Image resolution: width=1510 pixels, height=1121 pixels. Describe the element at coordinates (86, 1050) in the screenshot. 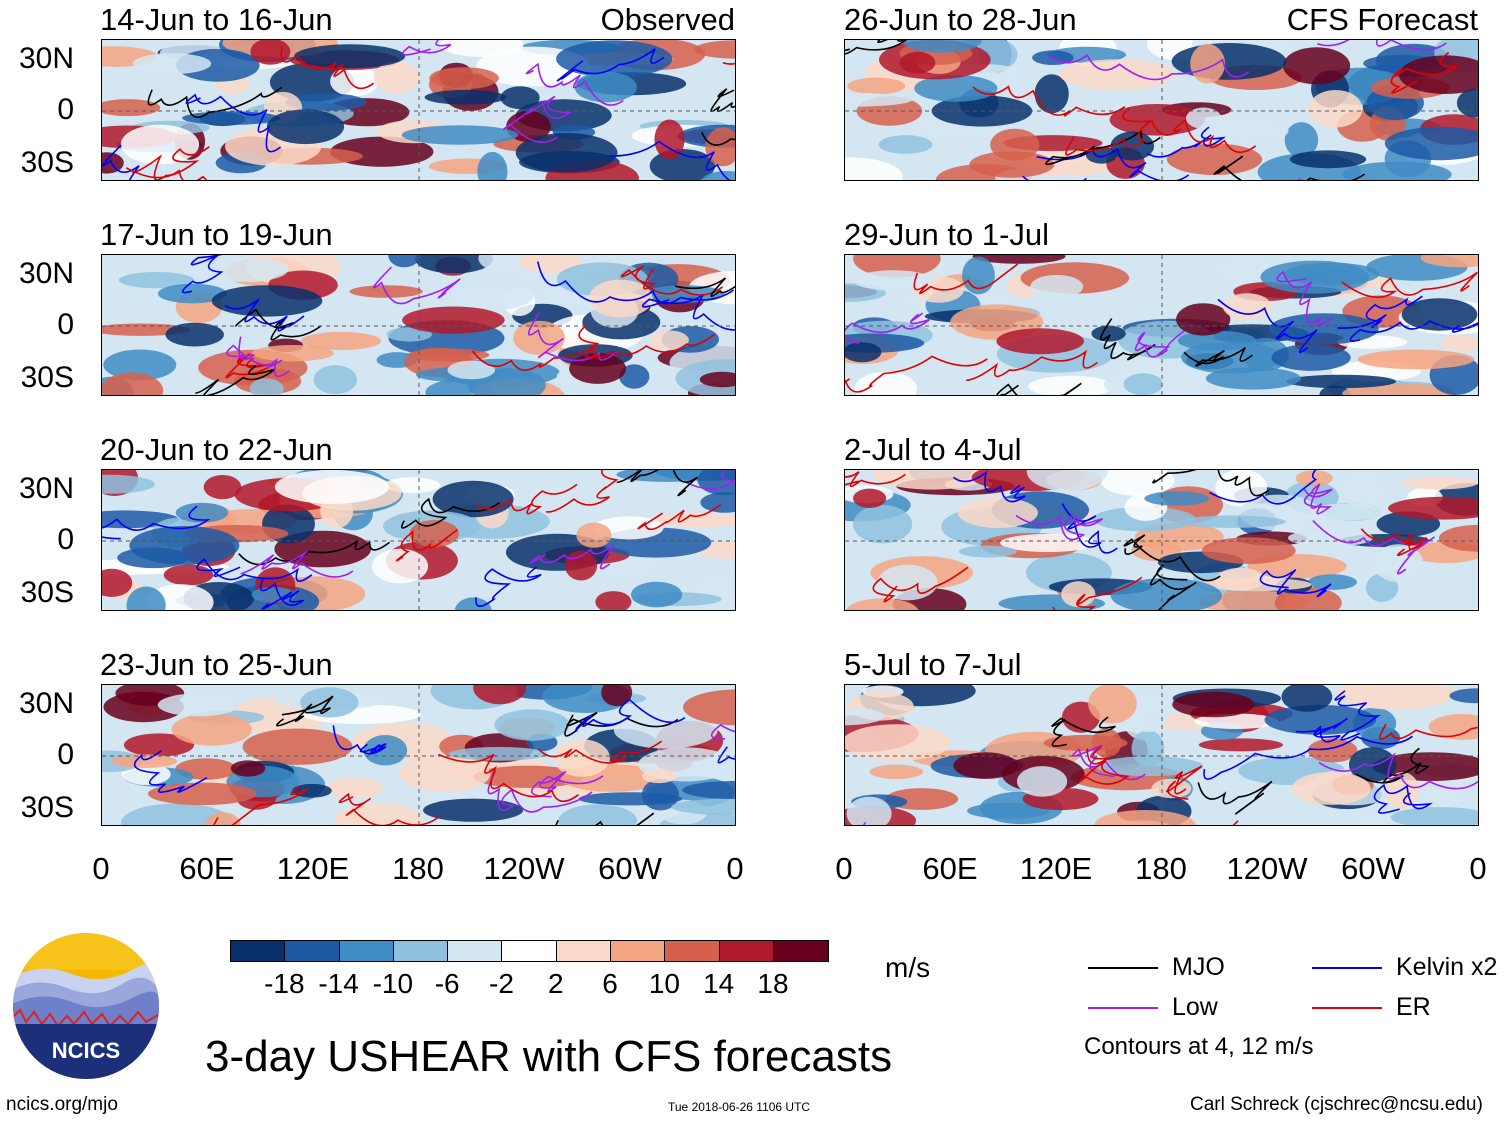

I see `logo-text: NCICS` at that location.